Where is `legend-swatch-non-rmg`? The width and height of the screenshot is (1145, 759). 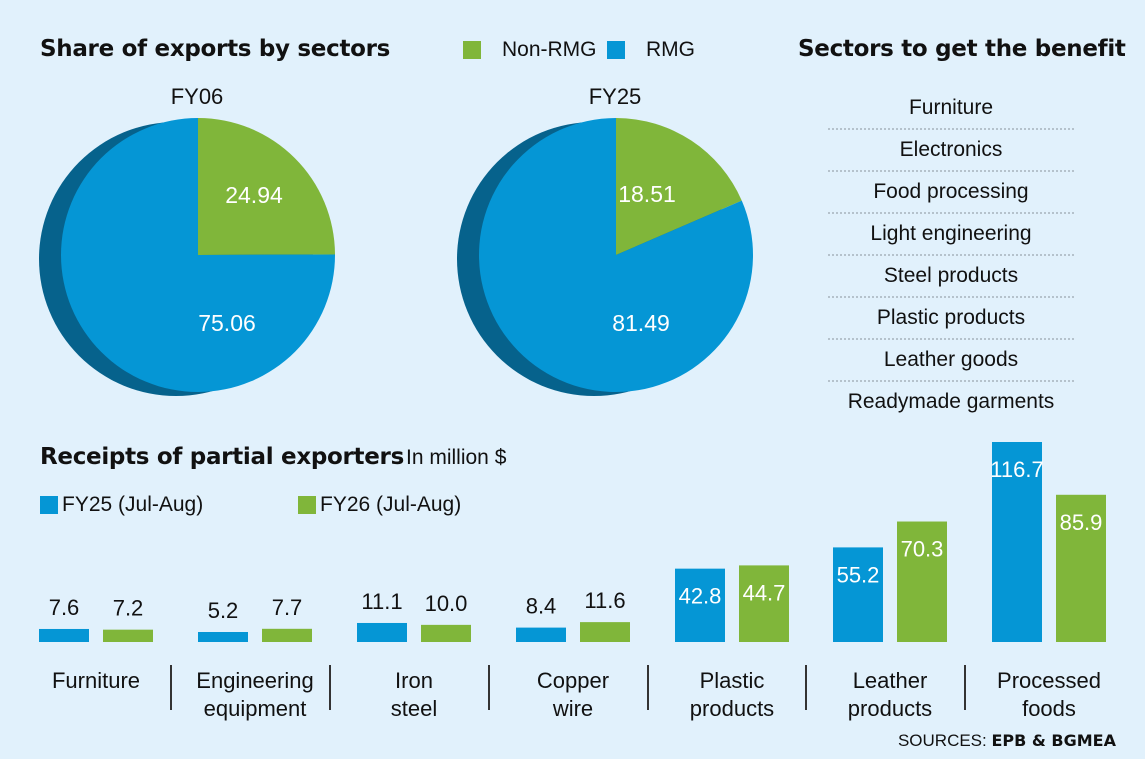 legend-swatch-non-rmg is located at coordinates (472, 50).